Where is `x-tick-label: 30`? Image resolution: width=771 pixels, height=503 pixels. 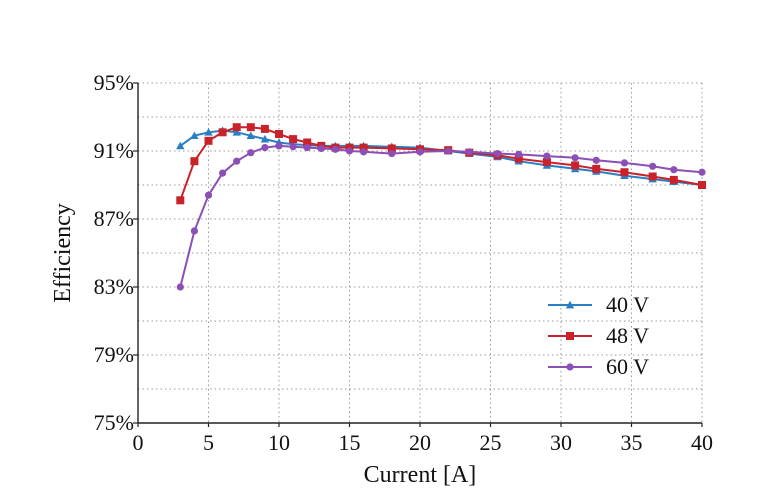
x-tick-label: 30 is located at coordinates (561, 442).